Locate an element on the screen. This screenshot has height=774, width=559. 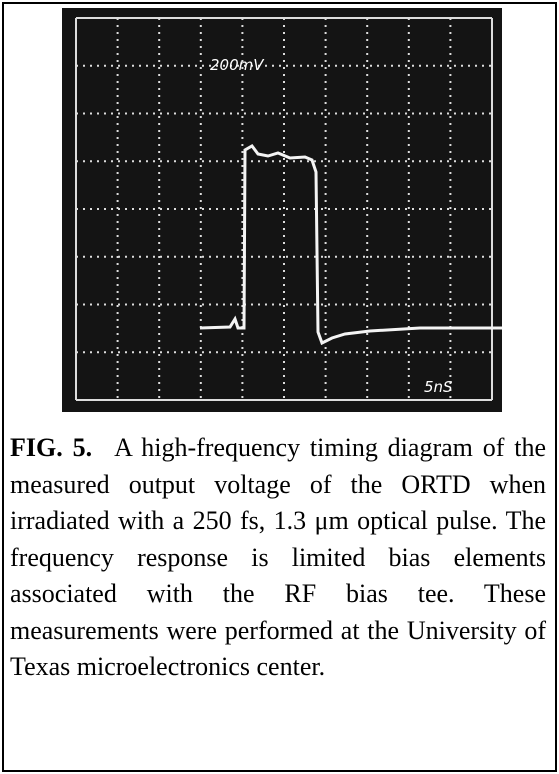
time-per-div-label: 5nS is located at coordinates (438, 387).